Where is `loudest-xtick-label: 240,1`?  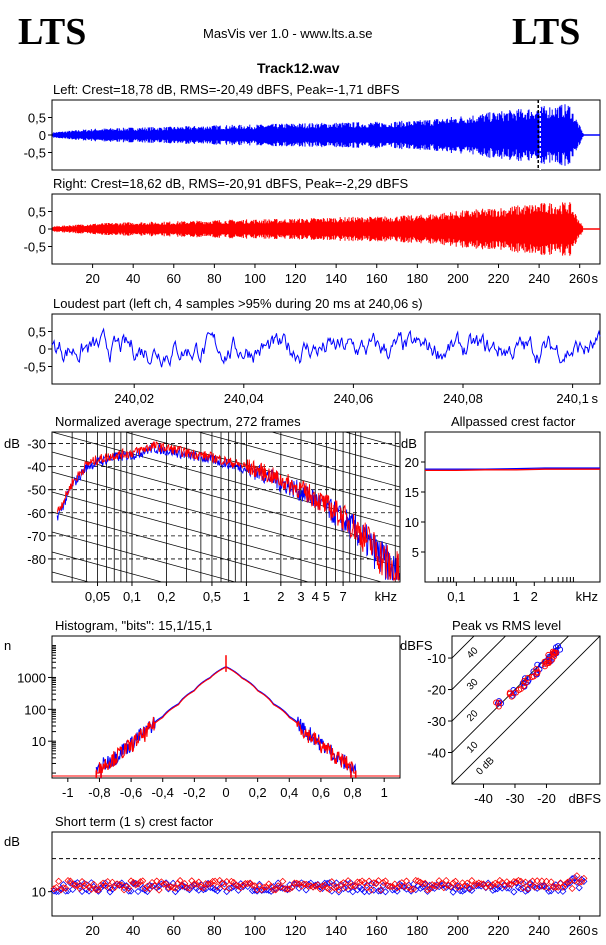
loudest-xtick-label: 240,1 is located at coordinates (572, 398).